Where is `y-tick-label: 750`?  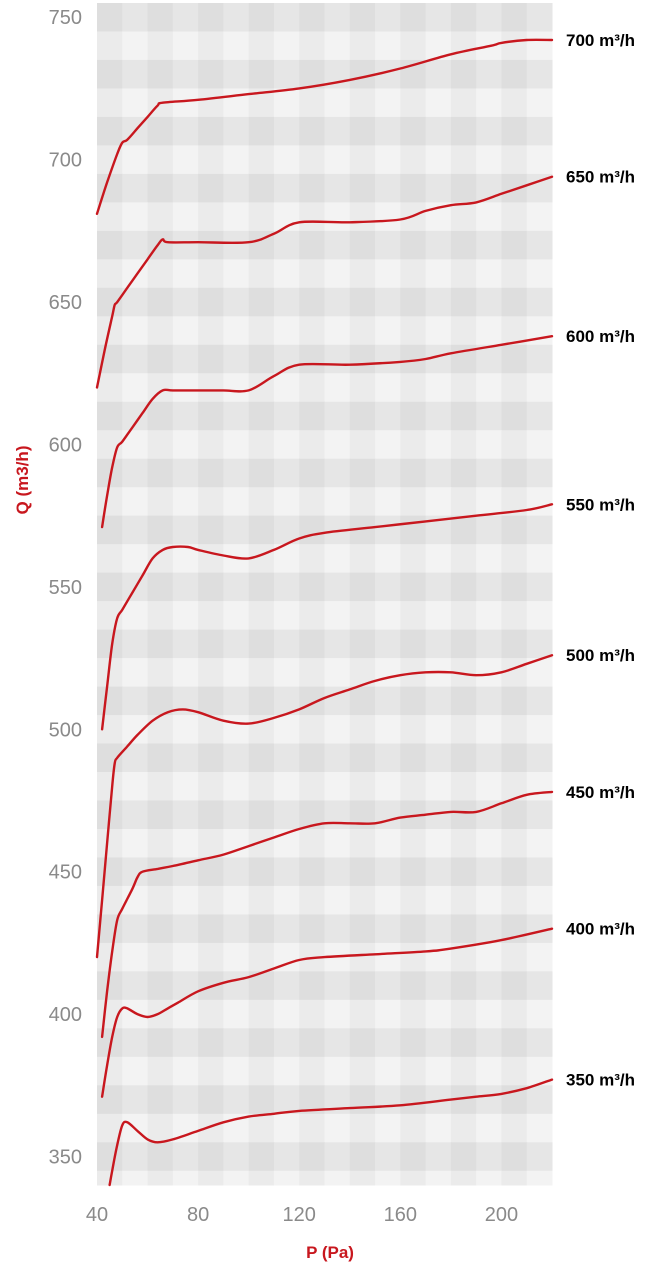 y-tick-label: 750 is located at coordinates (65, 18).